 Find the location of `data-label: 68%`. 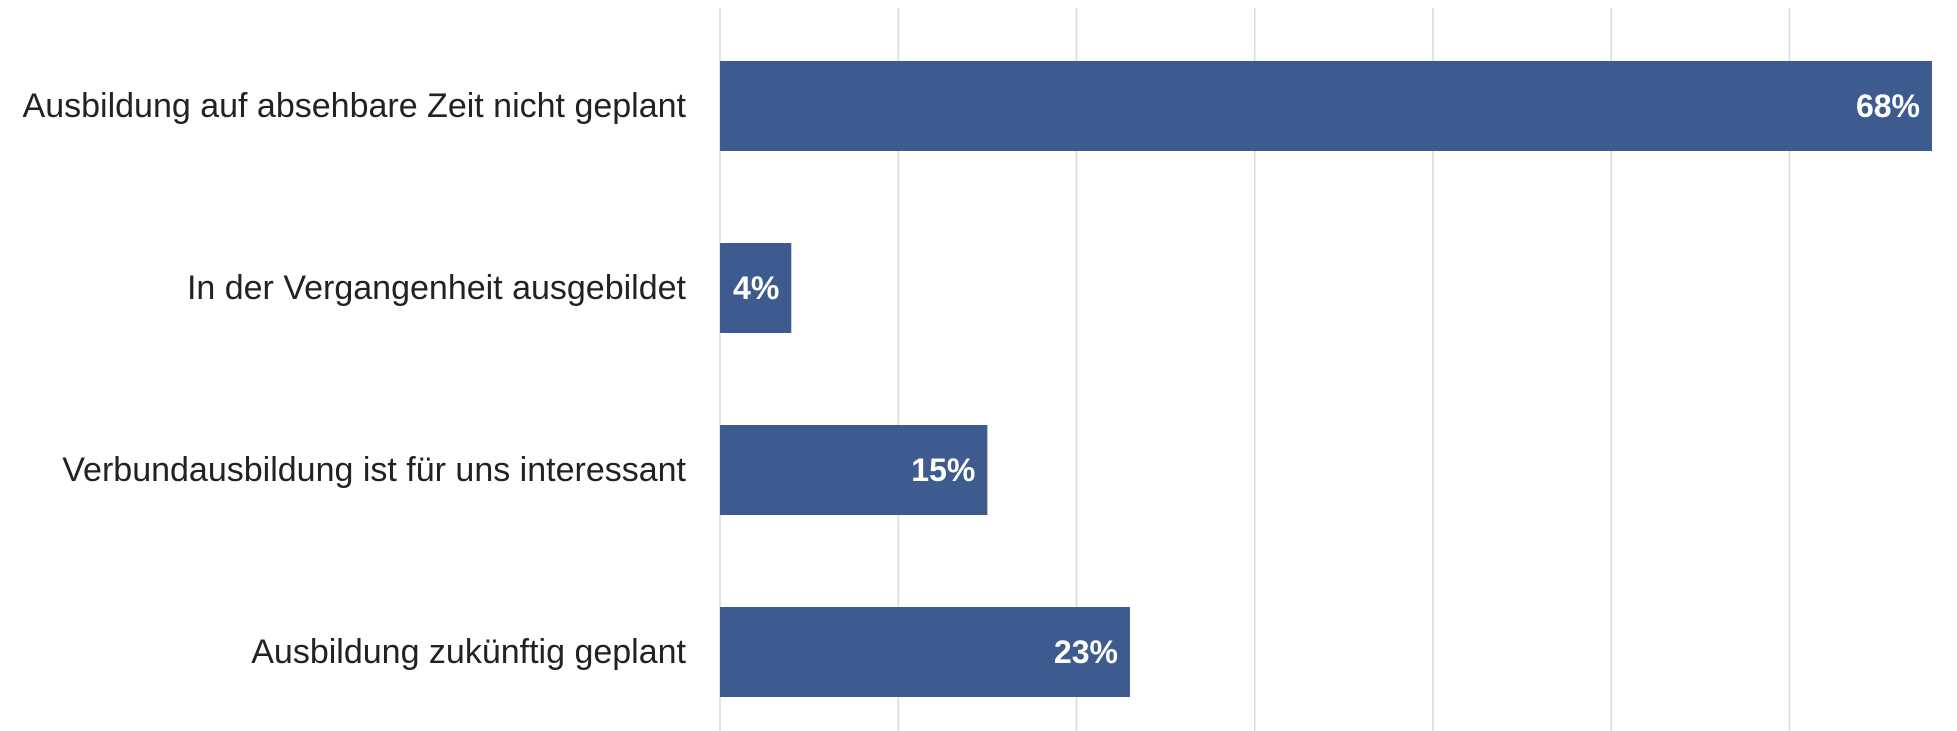

data-label: 68% is located at coordinates (1888, 106).